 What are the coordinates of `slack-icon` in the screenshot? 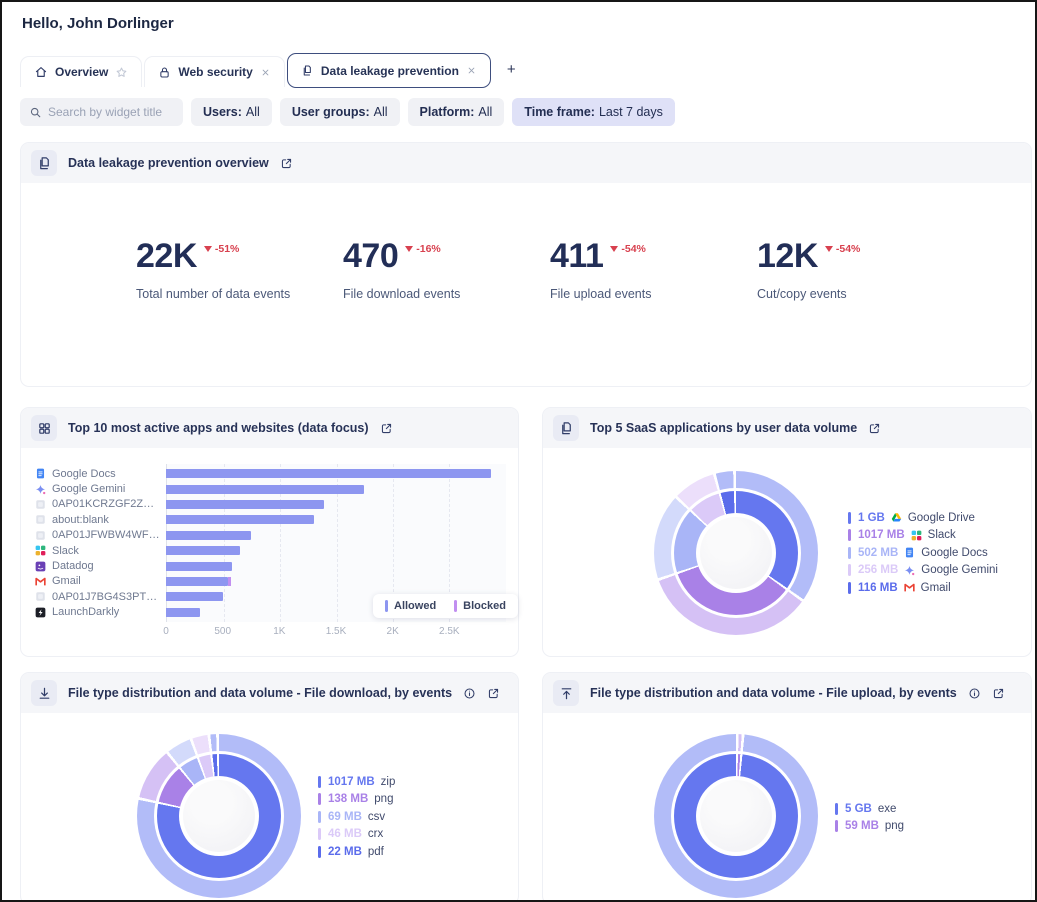 It's located at (916, 535).